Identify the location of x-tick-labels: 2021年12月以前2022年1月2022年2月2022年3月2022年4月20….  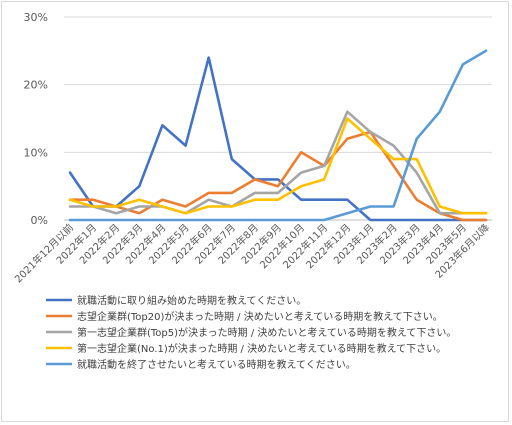
(252, 253).